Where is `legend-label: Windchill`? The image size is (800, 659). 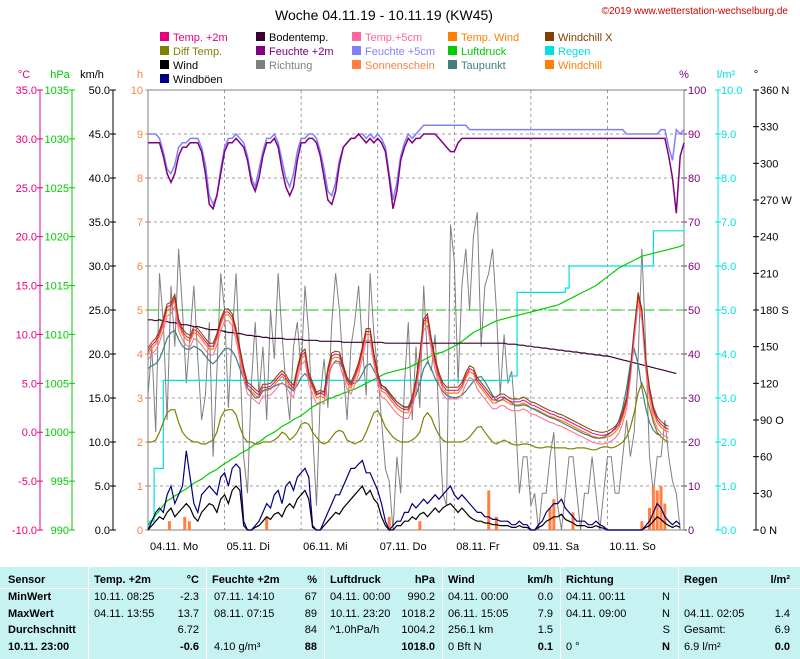
legend-label: Windchill is located at coordinates (580, 66).